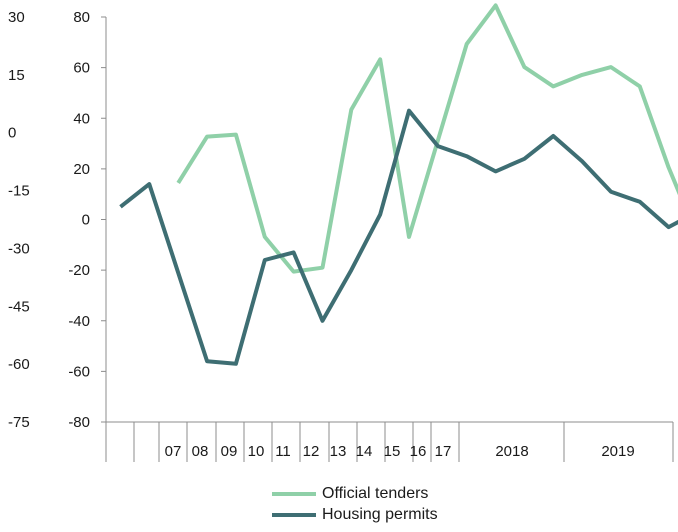  Describe the element at coordinates (19, 306) in the screenshot. I see `left-axis-tick-label: -45` at that location.